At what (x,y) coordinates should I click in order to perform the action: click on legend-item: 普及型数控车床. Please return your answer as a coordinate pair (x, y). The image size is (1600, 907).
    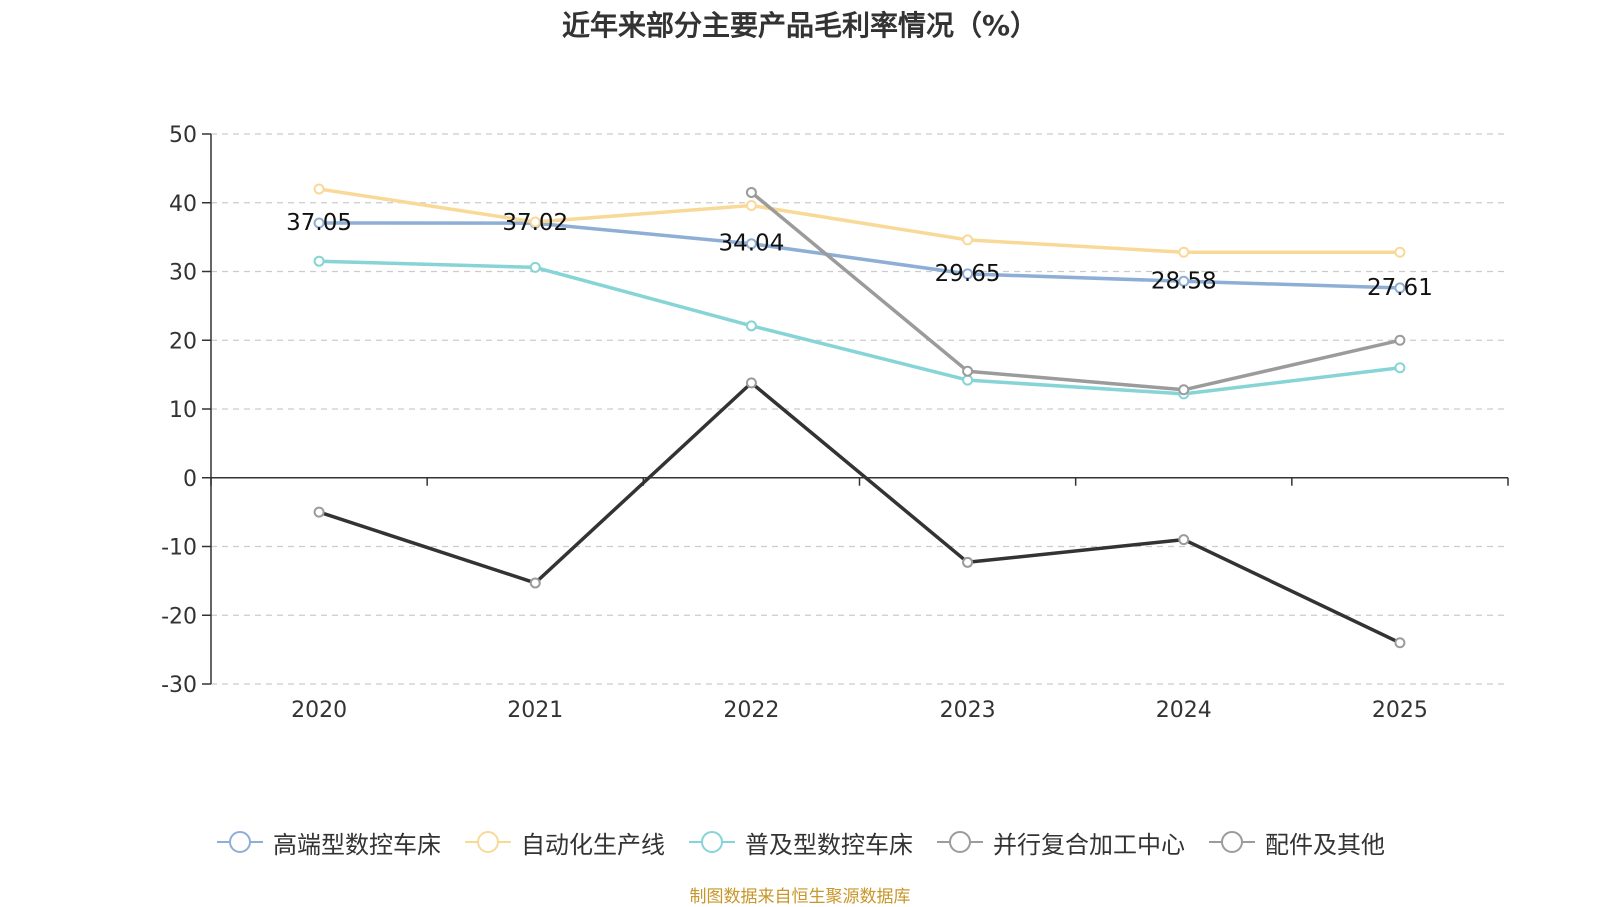
    Looking at the image, I should click on (800, 842).